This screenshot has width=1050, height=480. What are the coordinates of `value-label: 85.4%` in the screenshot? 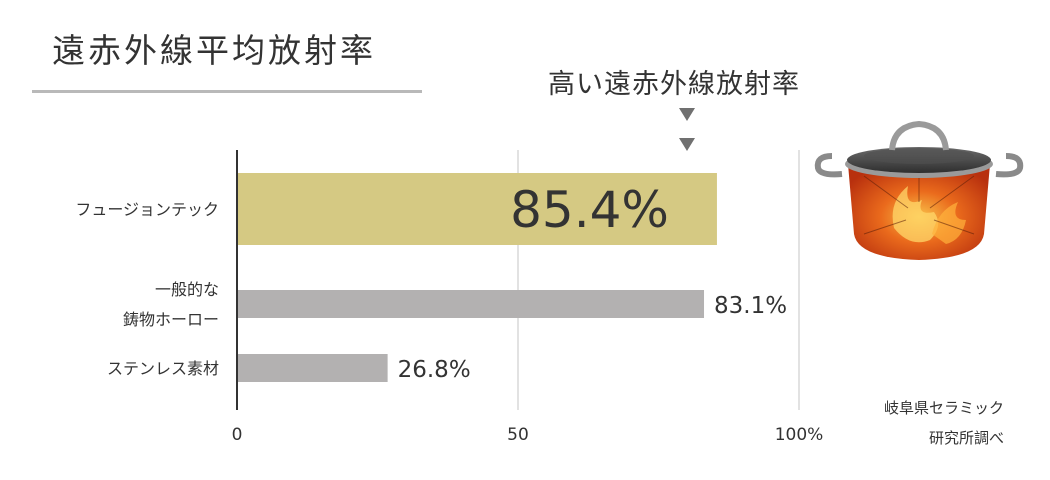 It's located at (589, 210).